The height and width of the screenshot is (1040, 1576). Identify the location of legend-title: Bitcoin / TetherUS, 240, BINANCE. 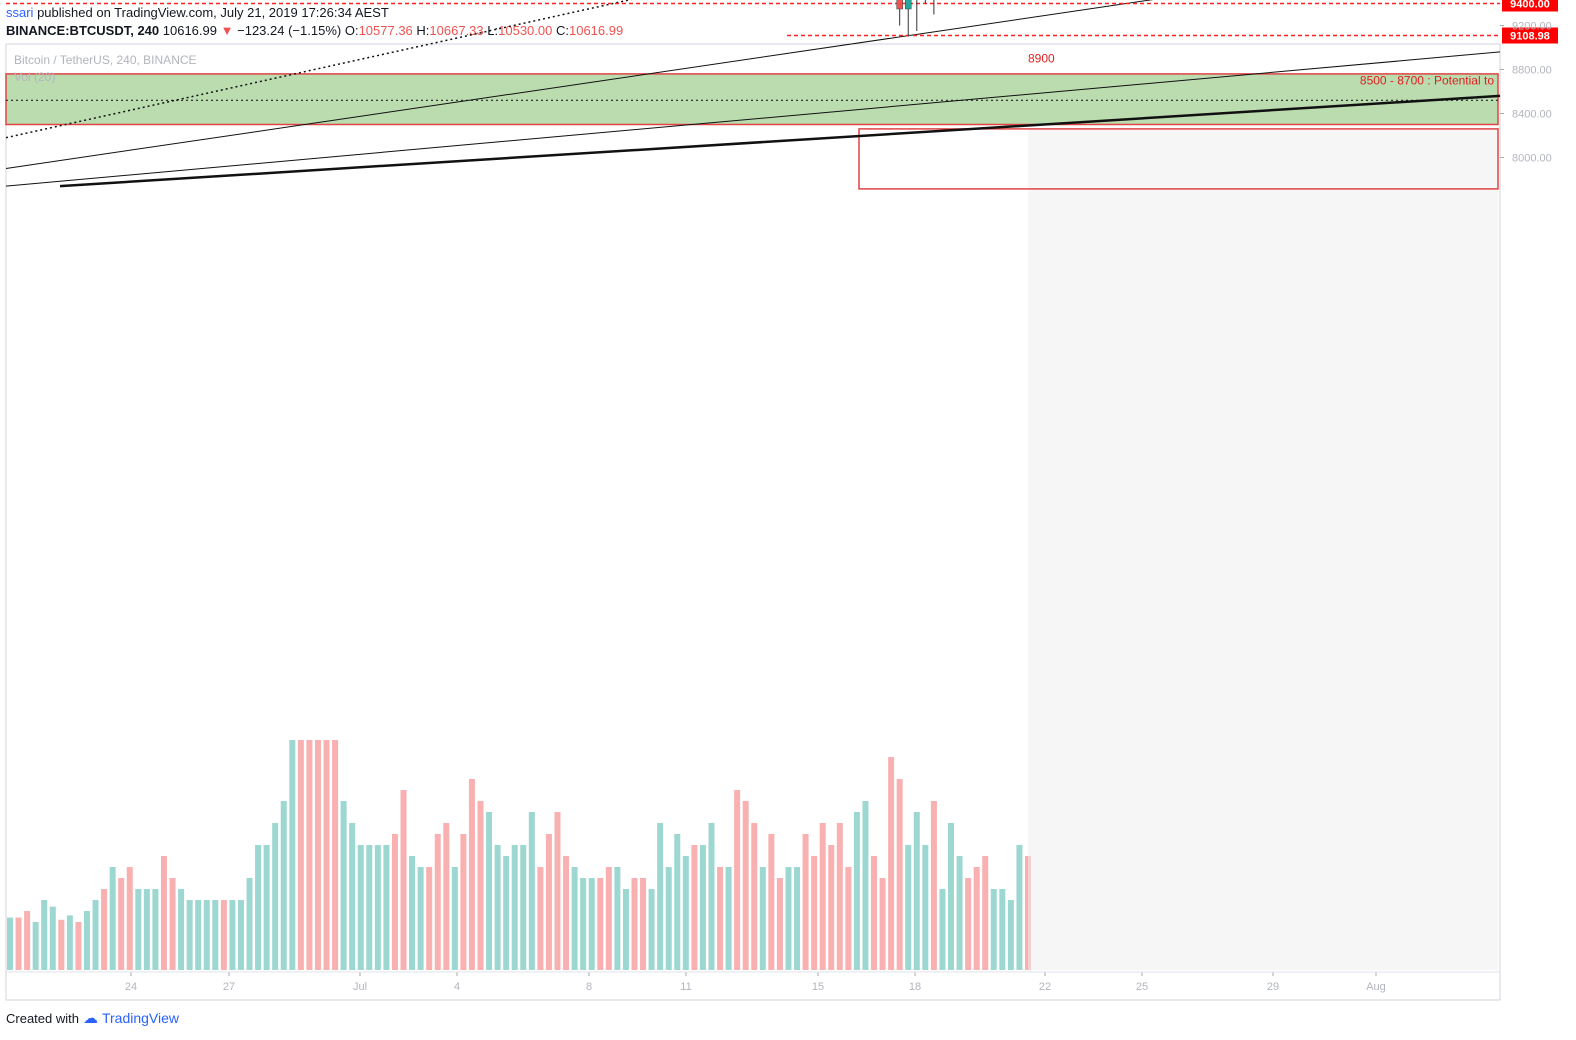
(105, 60).